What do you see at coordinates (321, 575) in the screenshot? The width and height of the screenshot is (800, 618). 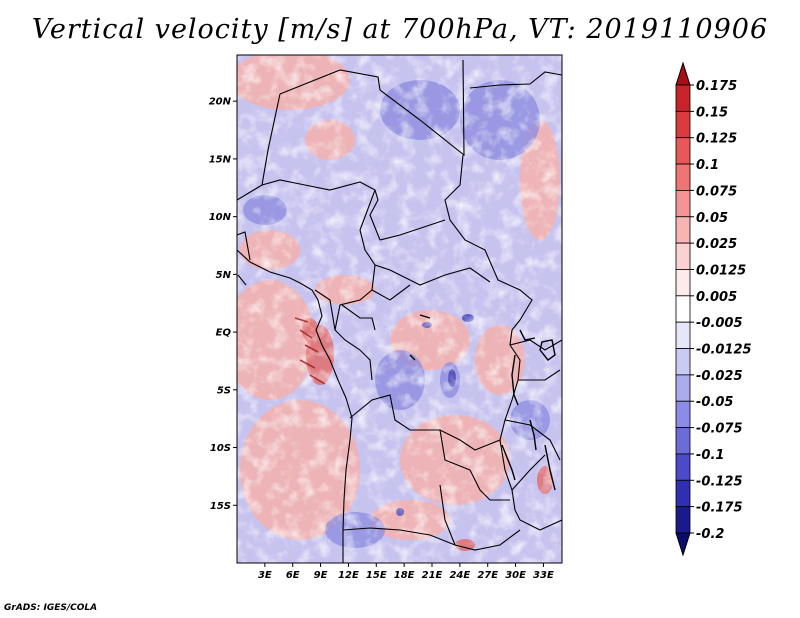 I see `lon-tick-label: 9E` at bounding box center [321, 575].